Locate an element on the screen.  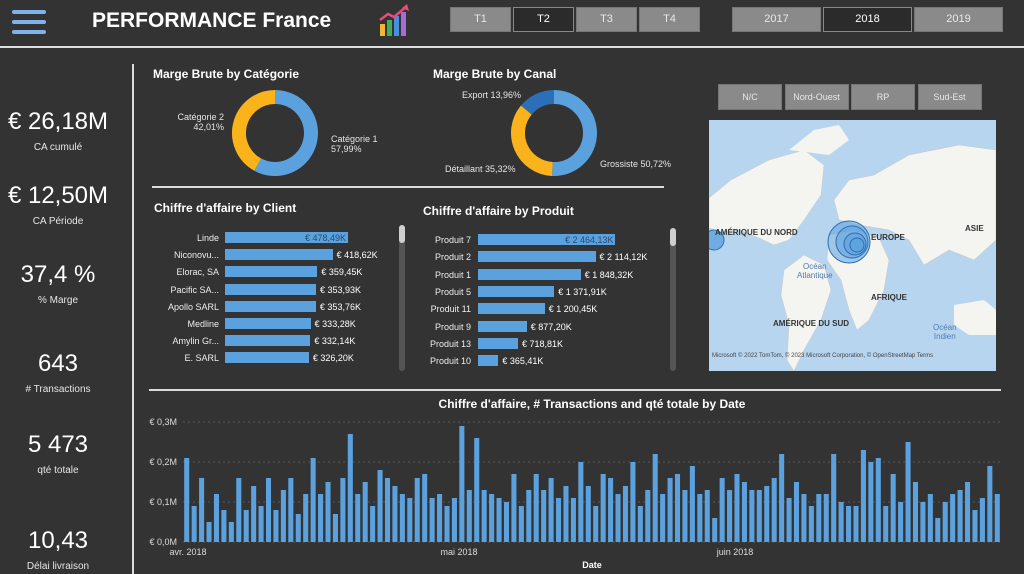
year-button-2017: 2017 is located at coordinates (776, 19).